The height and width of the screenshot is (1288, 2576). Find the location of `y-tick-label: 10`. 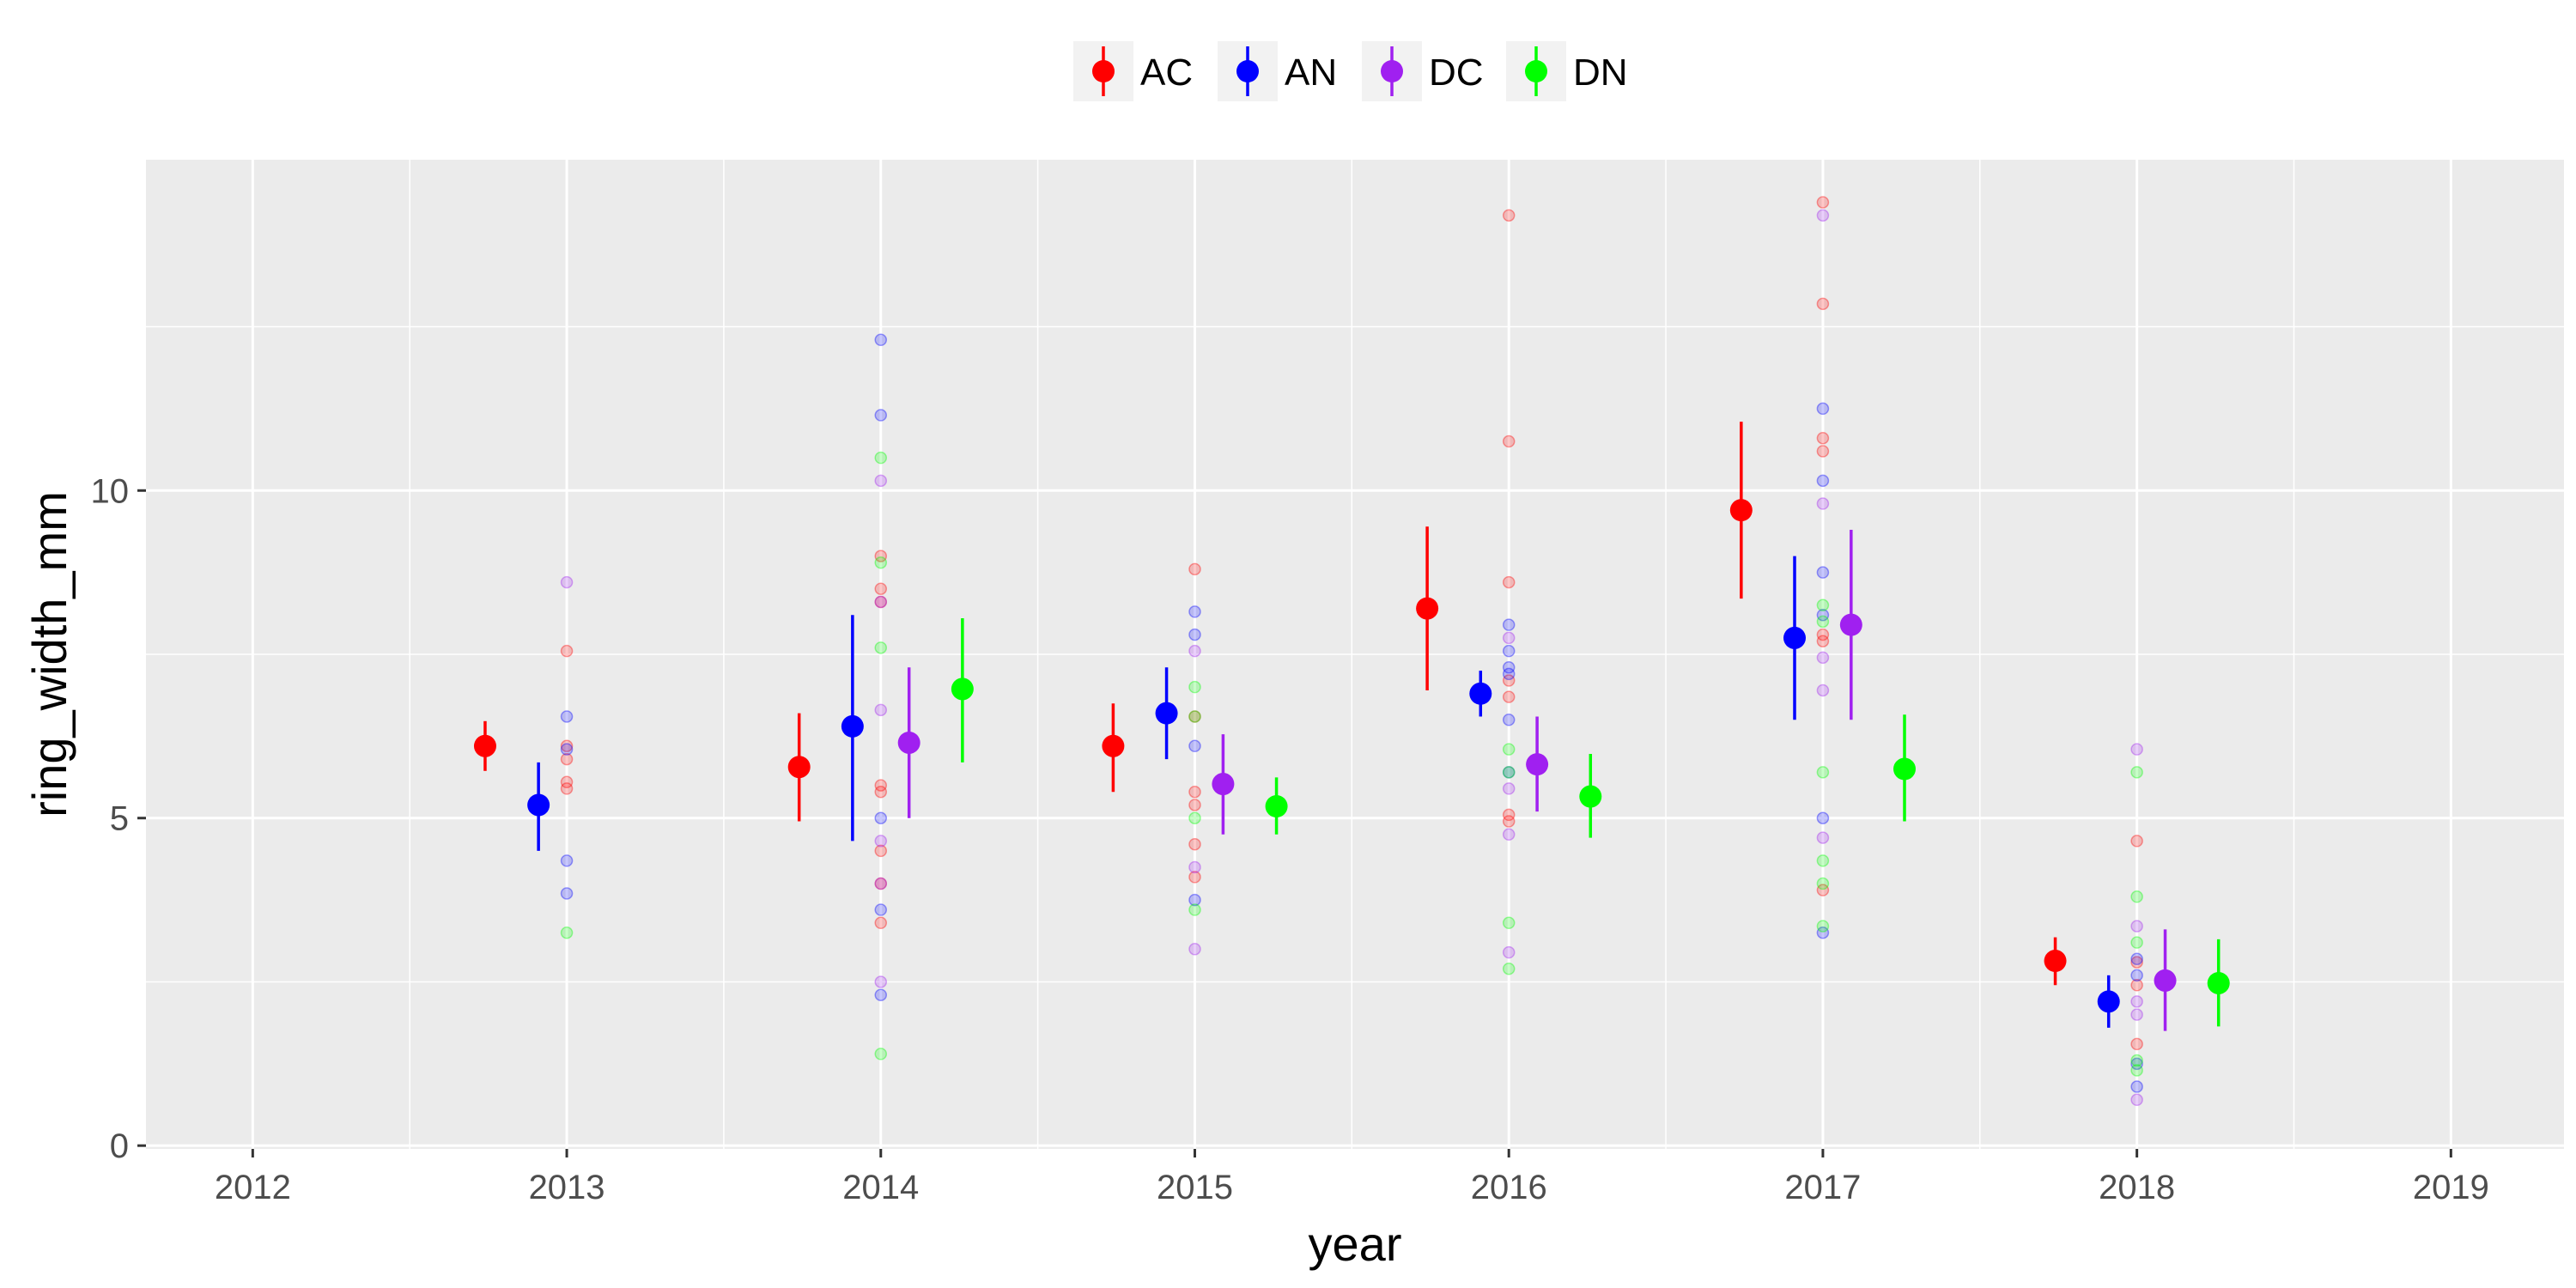

y-tick-label: 10 is located at coordinates (111, 491).